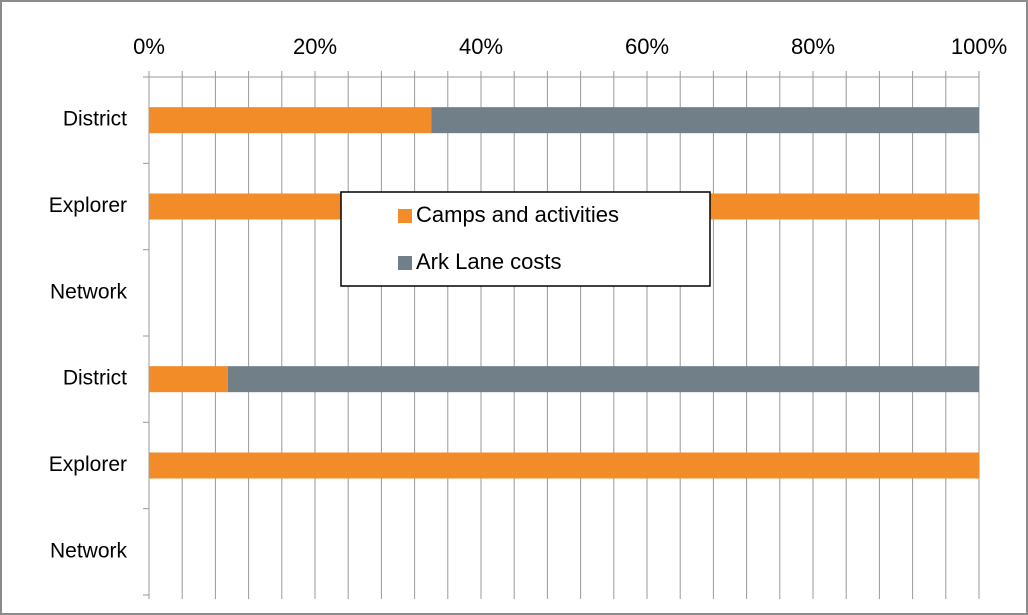  I want to click on x-tick-label: 60%, so click(647, 46).